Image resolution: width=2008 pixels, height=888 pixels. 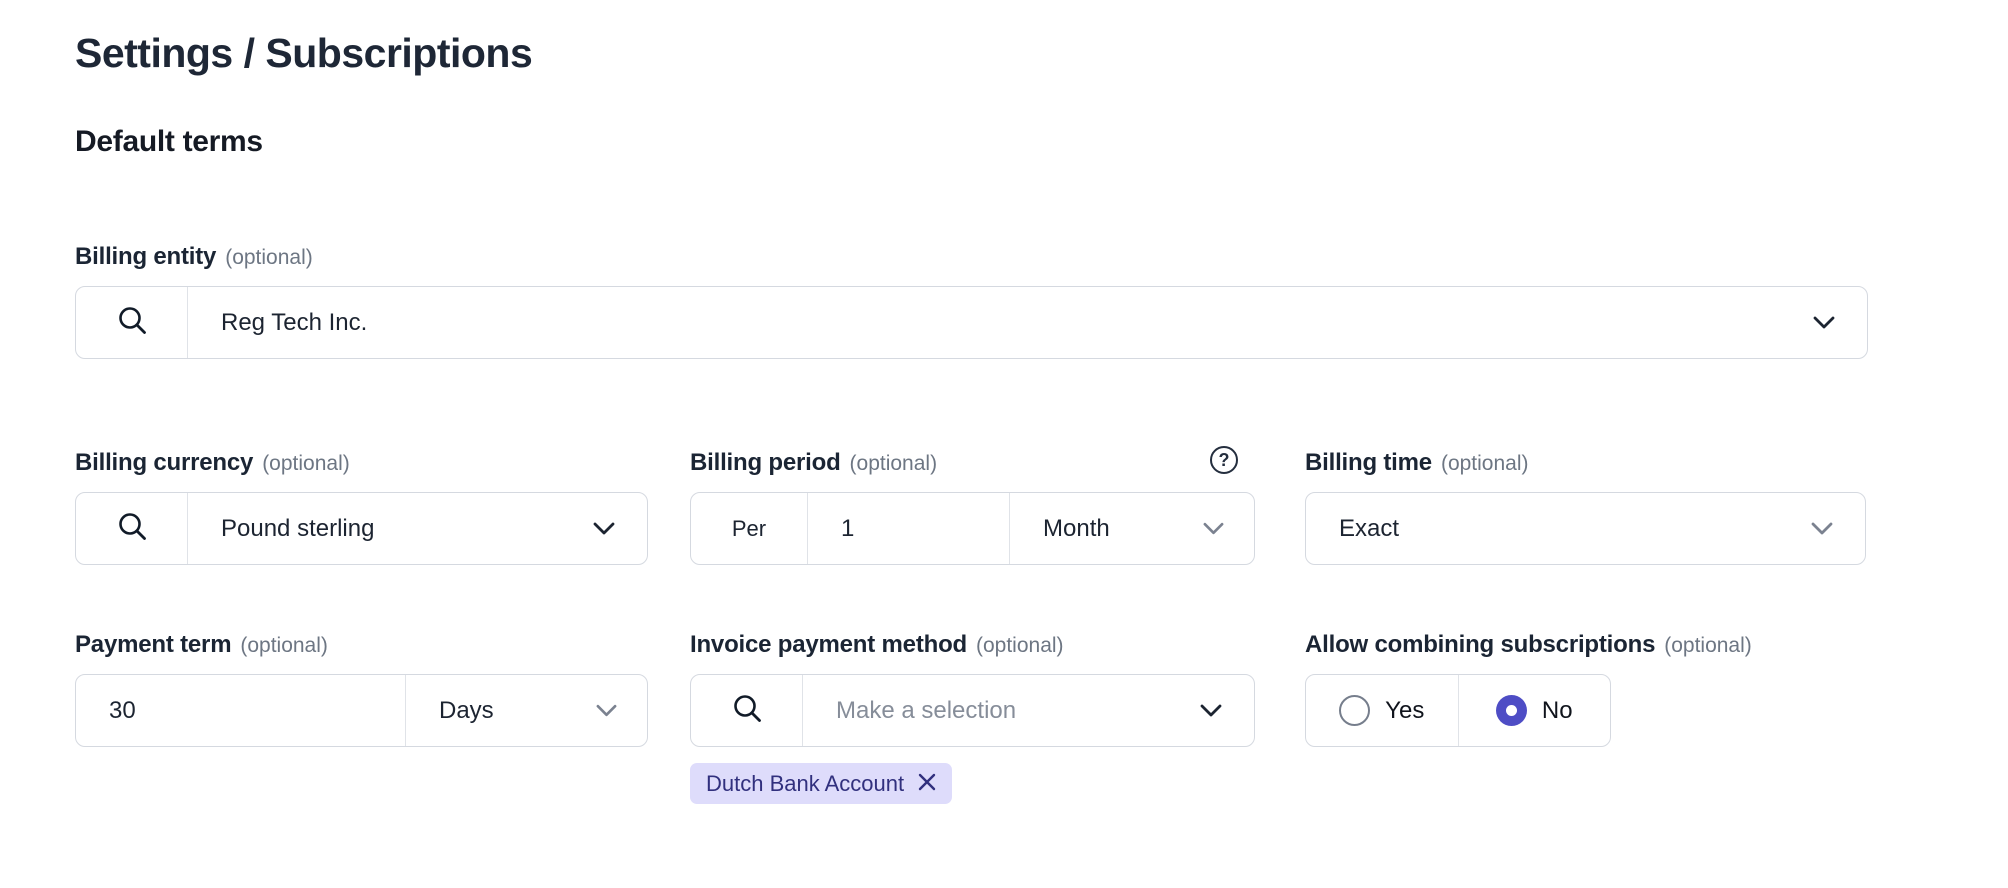 I want to click on invoice-payment-method-search-button, so click(x=747, y=710).